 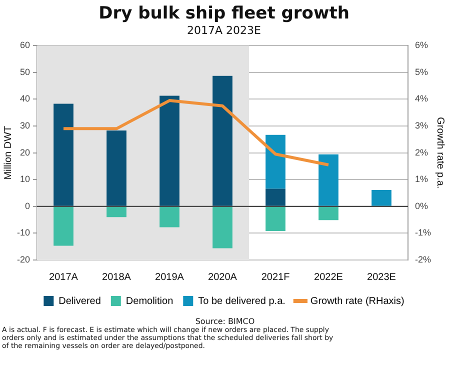 I want to click on y-tick-label: 20, so click(x=25, y=152).